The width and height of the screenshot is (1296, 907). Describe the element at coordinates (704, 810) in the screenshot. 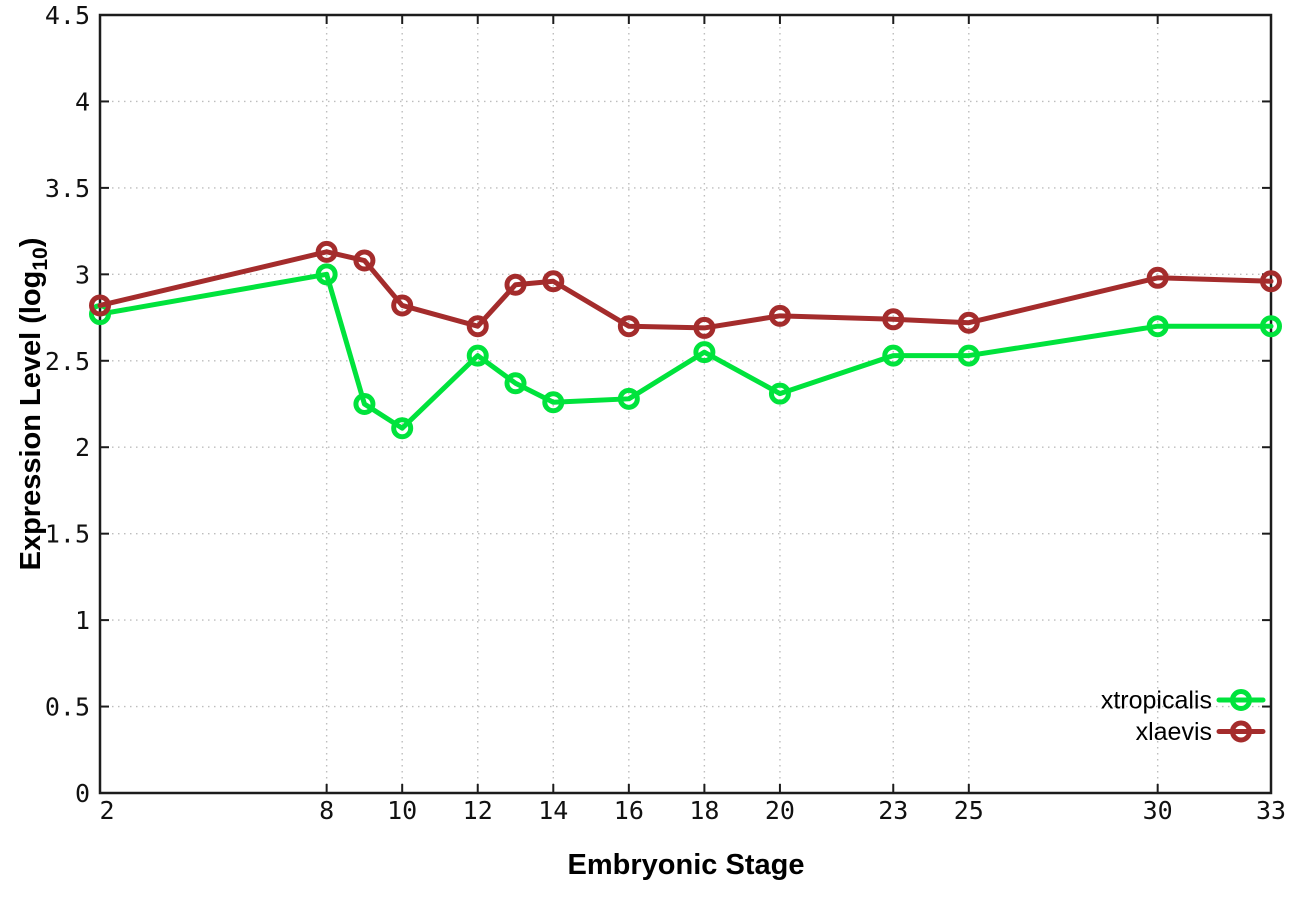

I see `x-tick-label: 18` at that location.